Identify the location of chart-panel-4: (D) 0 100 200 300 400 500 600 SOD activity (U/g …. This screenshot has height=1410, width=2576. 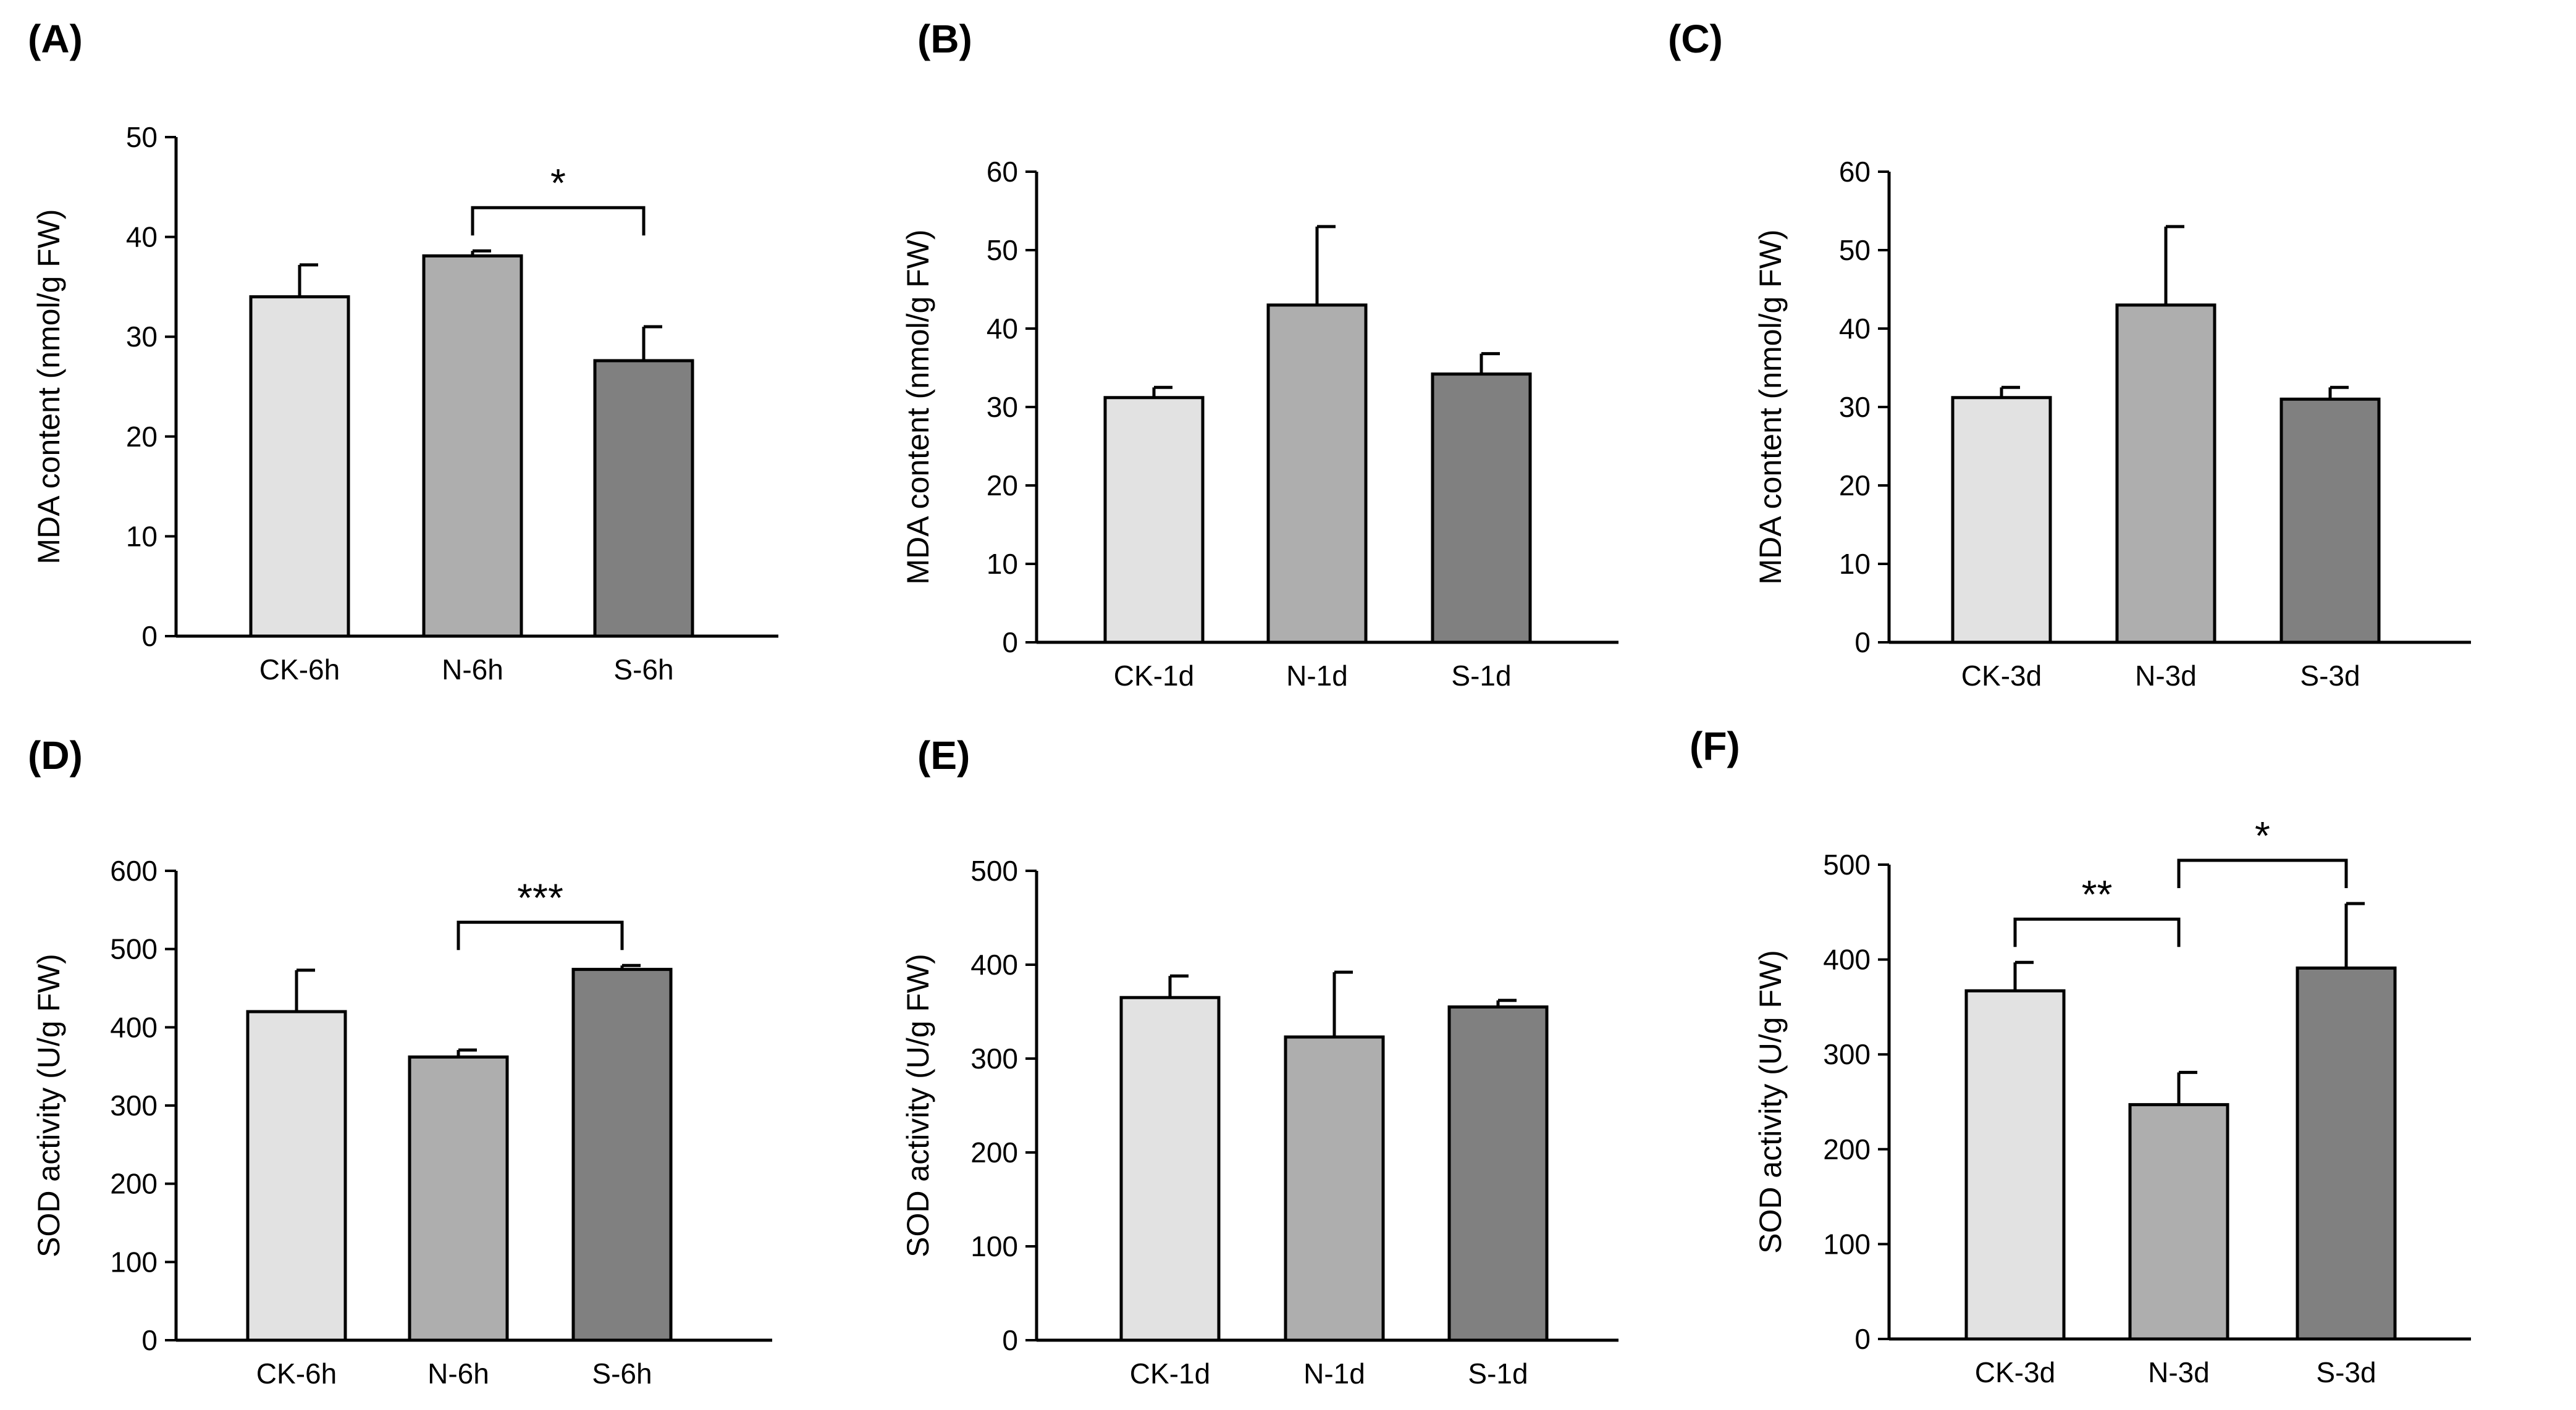
(400, 1061).